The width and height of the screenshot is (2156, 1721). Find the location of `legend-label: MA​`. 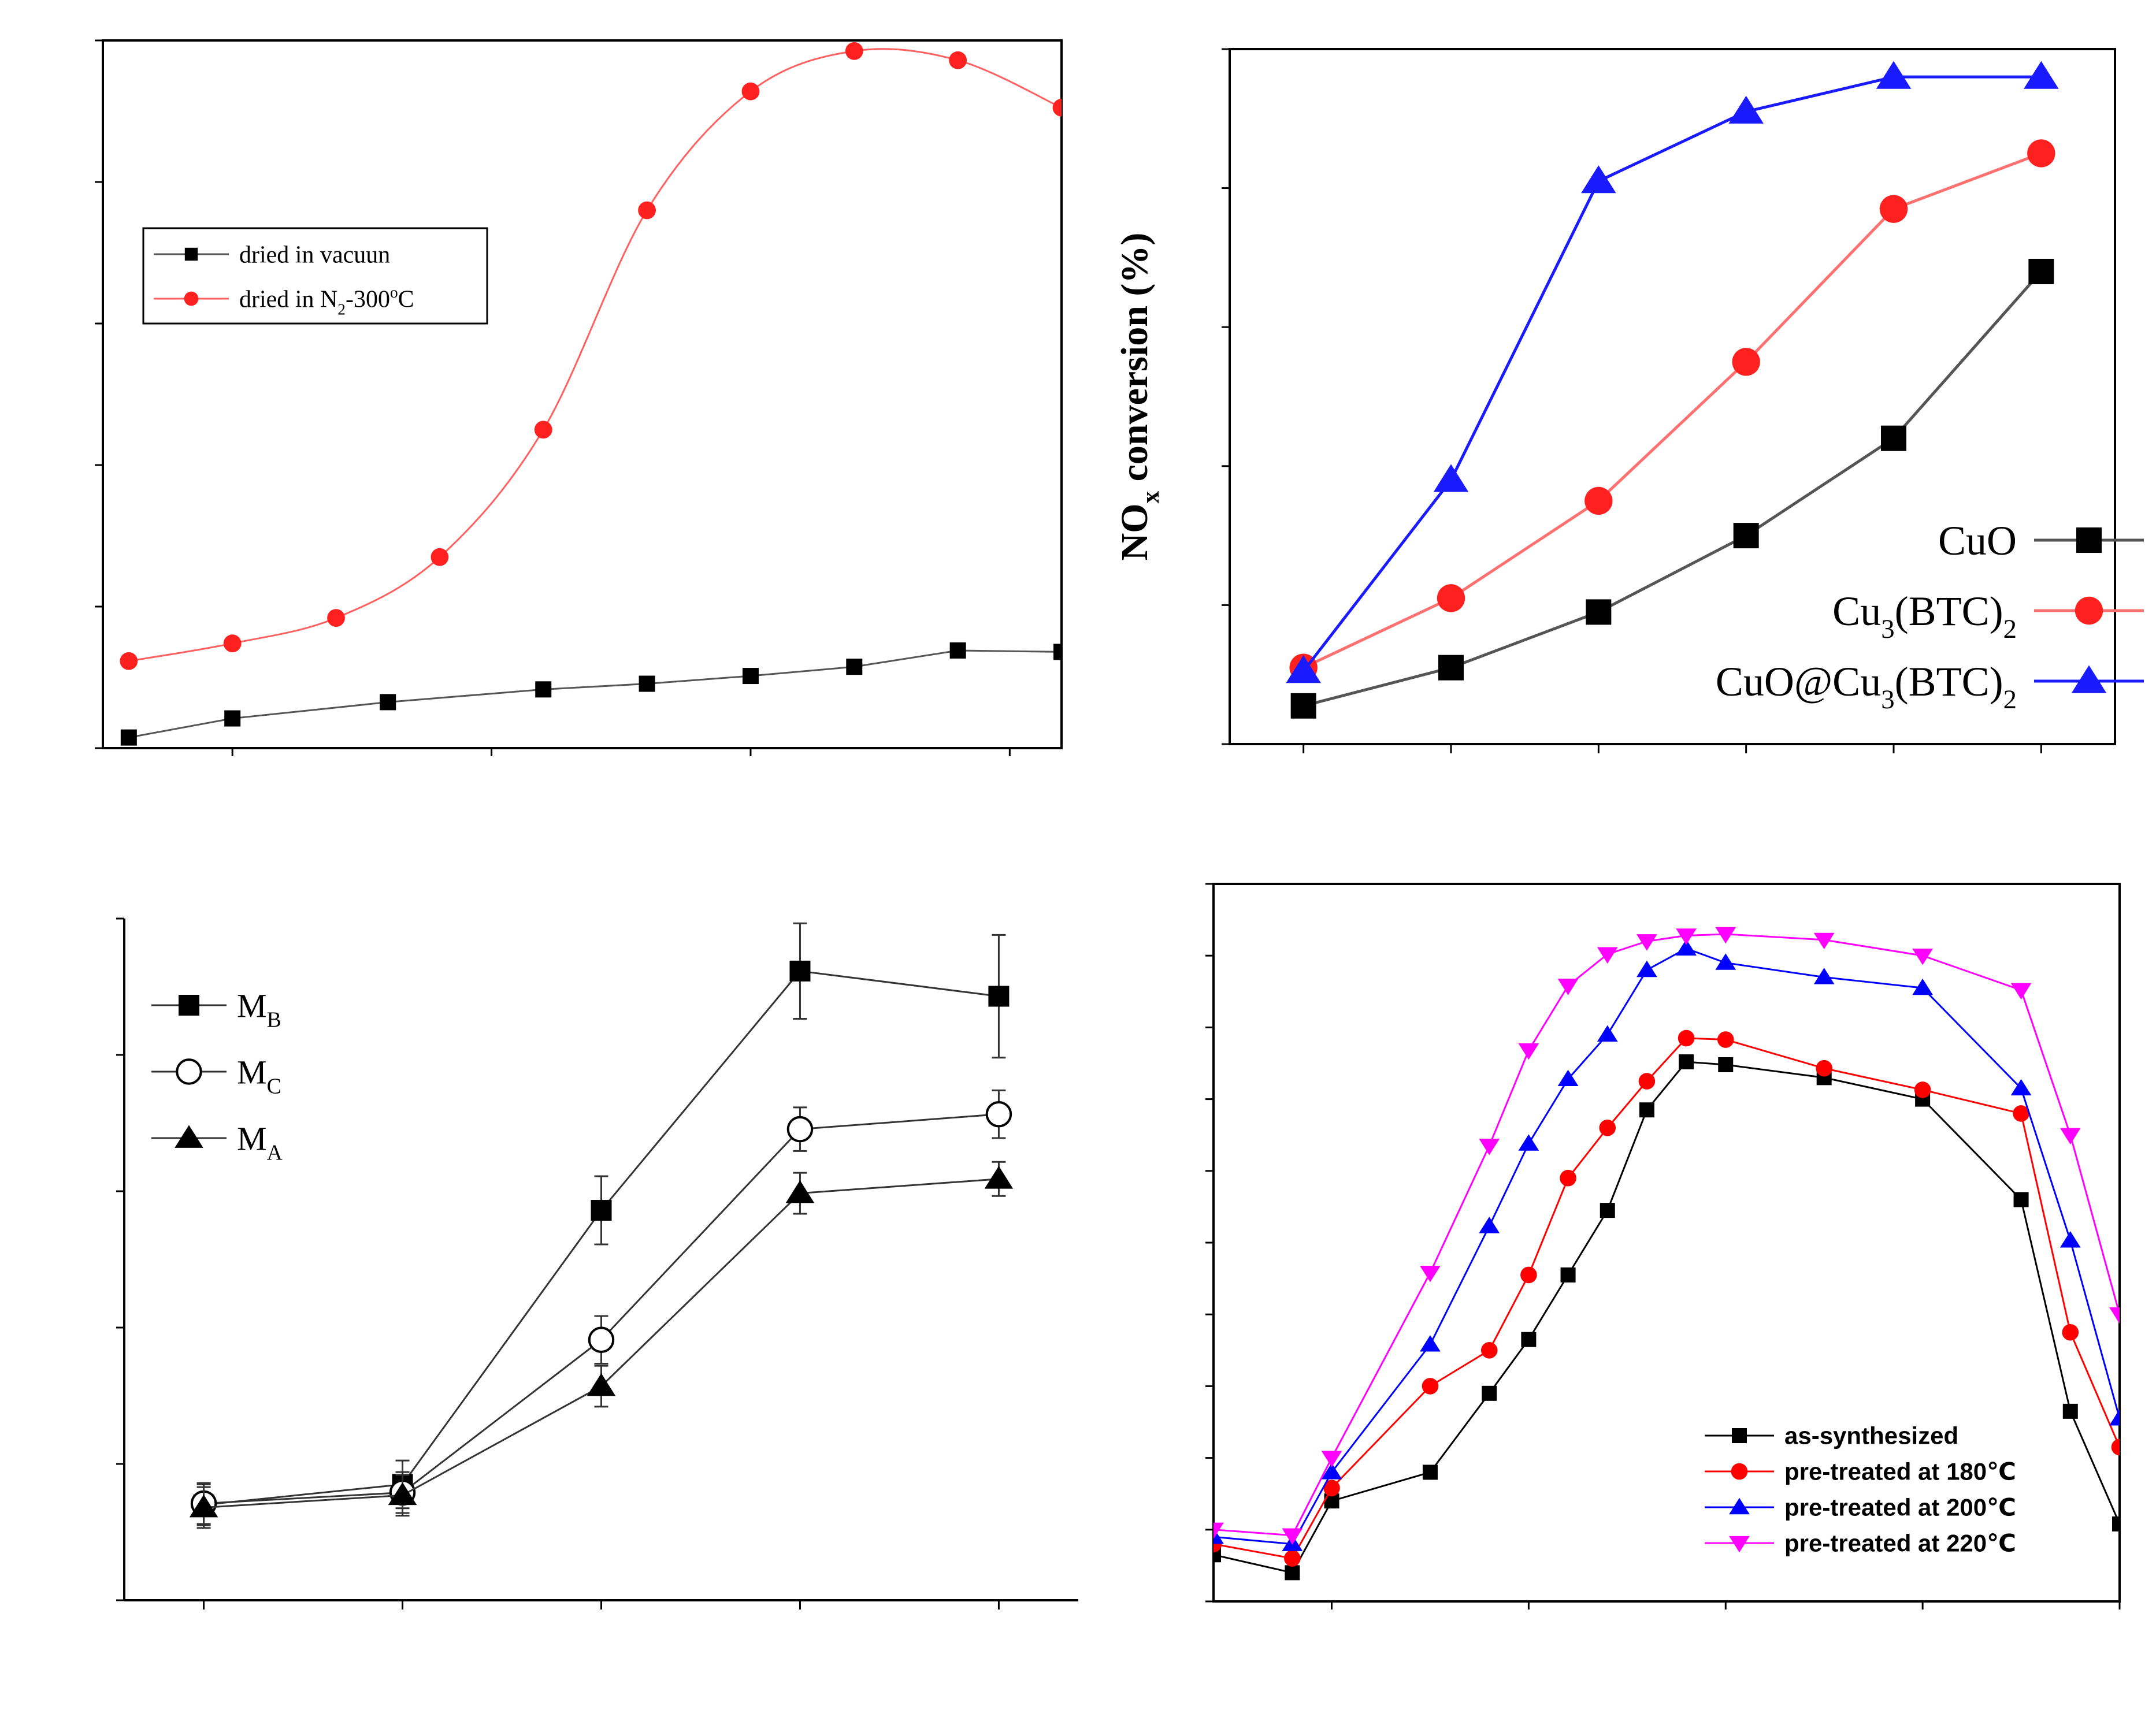

legend-label: MA​ is located at coordinates (260, 1142).